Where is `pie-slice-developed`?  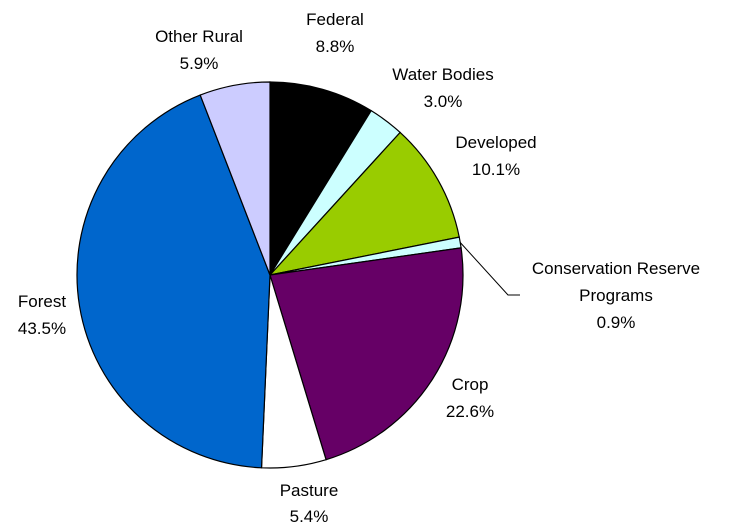
pie-slice-developed is located at coordinates (364, 203).